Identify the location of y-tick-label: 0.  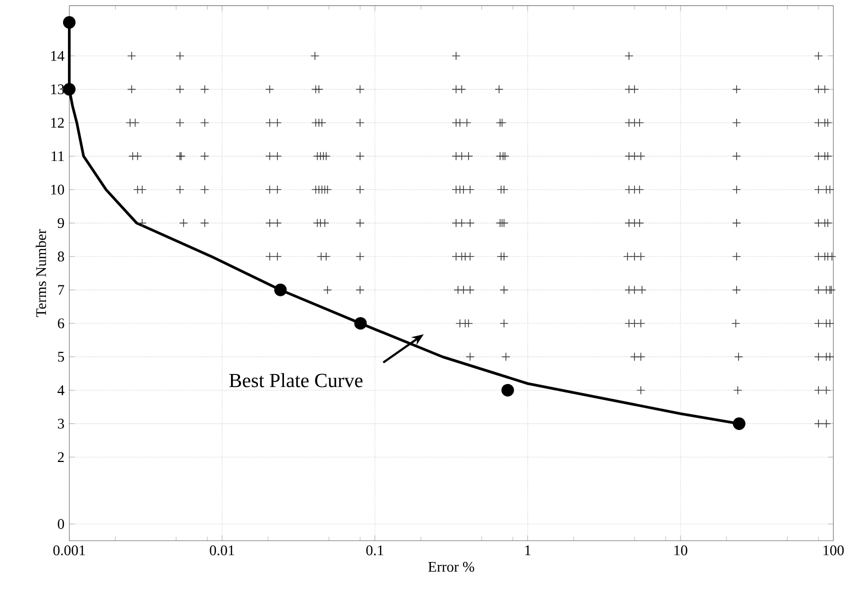
(61, 524).